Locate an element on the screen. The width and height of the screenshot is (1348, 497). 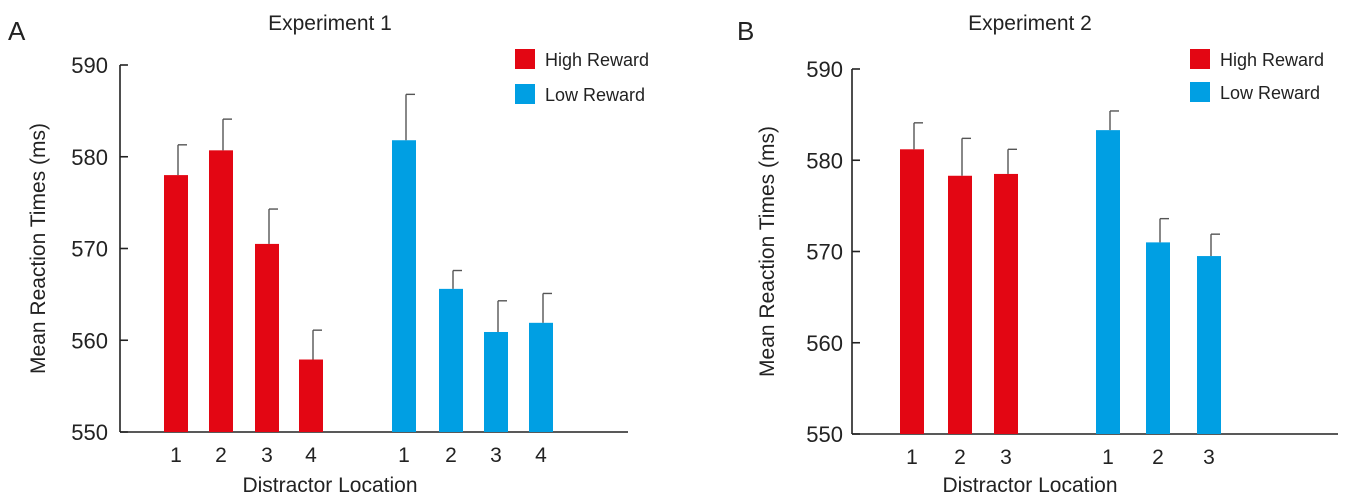
chart-title: Experiment 2 is located at coordinates (1030, 23).